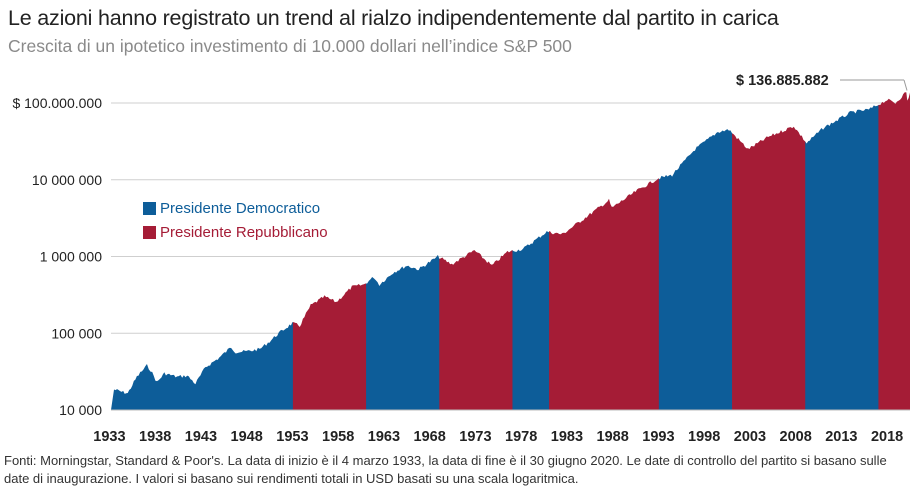 The width and height of the screenshot is (916, 493). What do you see at coordinates (887, 437) in the screenshot?
I see `x-tick-label: 2018` at bounding box center [887, 437].